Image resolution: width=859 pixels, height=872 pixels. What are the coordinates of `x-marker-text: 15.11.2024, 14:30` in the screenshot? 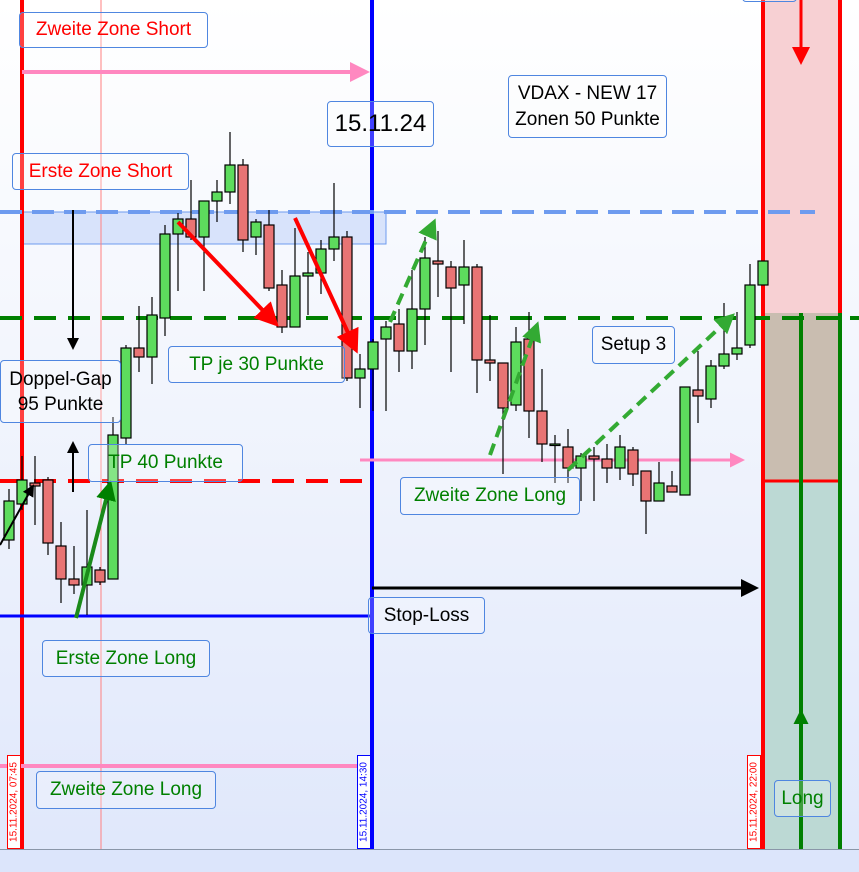 It's located at (364, 802).